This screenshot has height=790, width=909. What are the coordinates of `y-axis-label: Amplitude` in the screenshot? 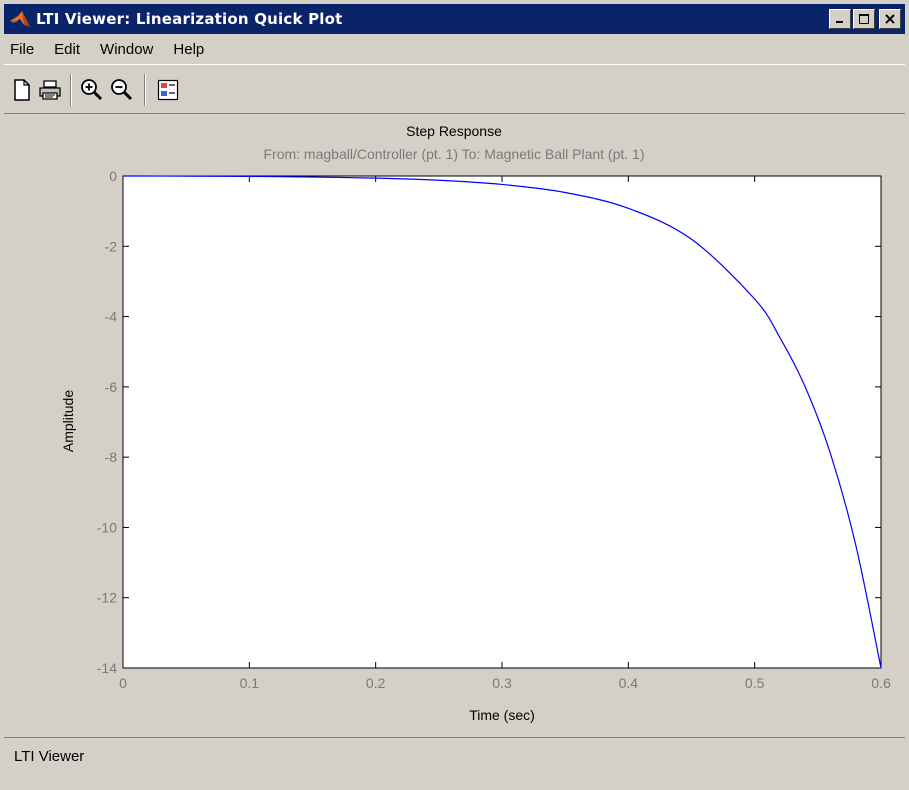 It's located at (68, 421).